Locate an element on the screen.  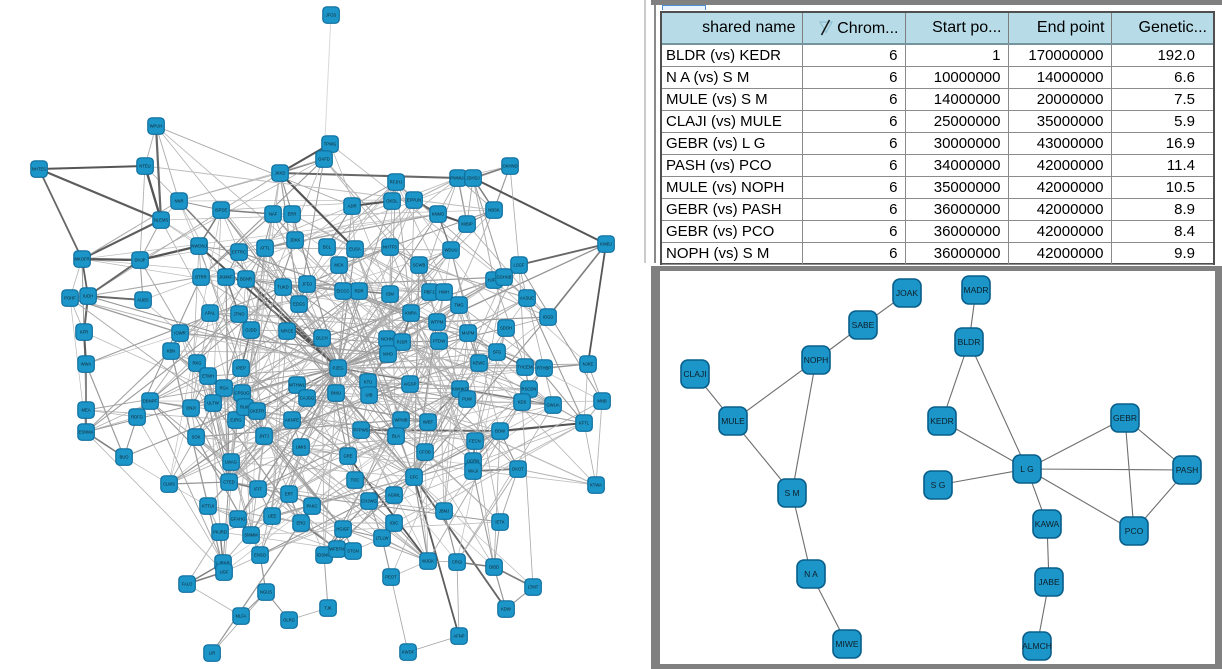
svg-text: FECN is located at coordinates (474, 441).